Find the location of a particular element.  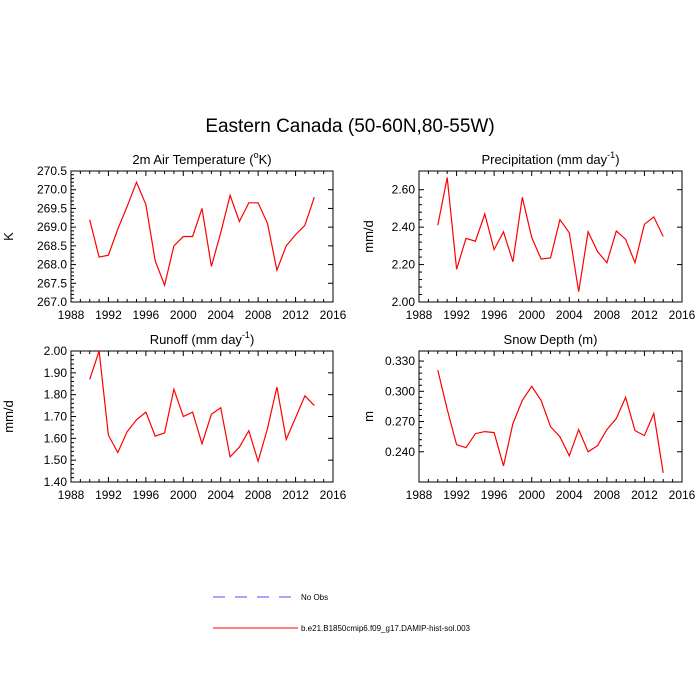

y-tick-label: 267.0 is located at coordinates (52, 302).